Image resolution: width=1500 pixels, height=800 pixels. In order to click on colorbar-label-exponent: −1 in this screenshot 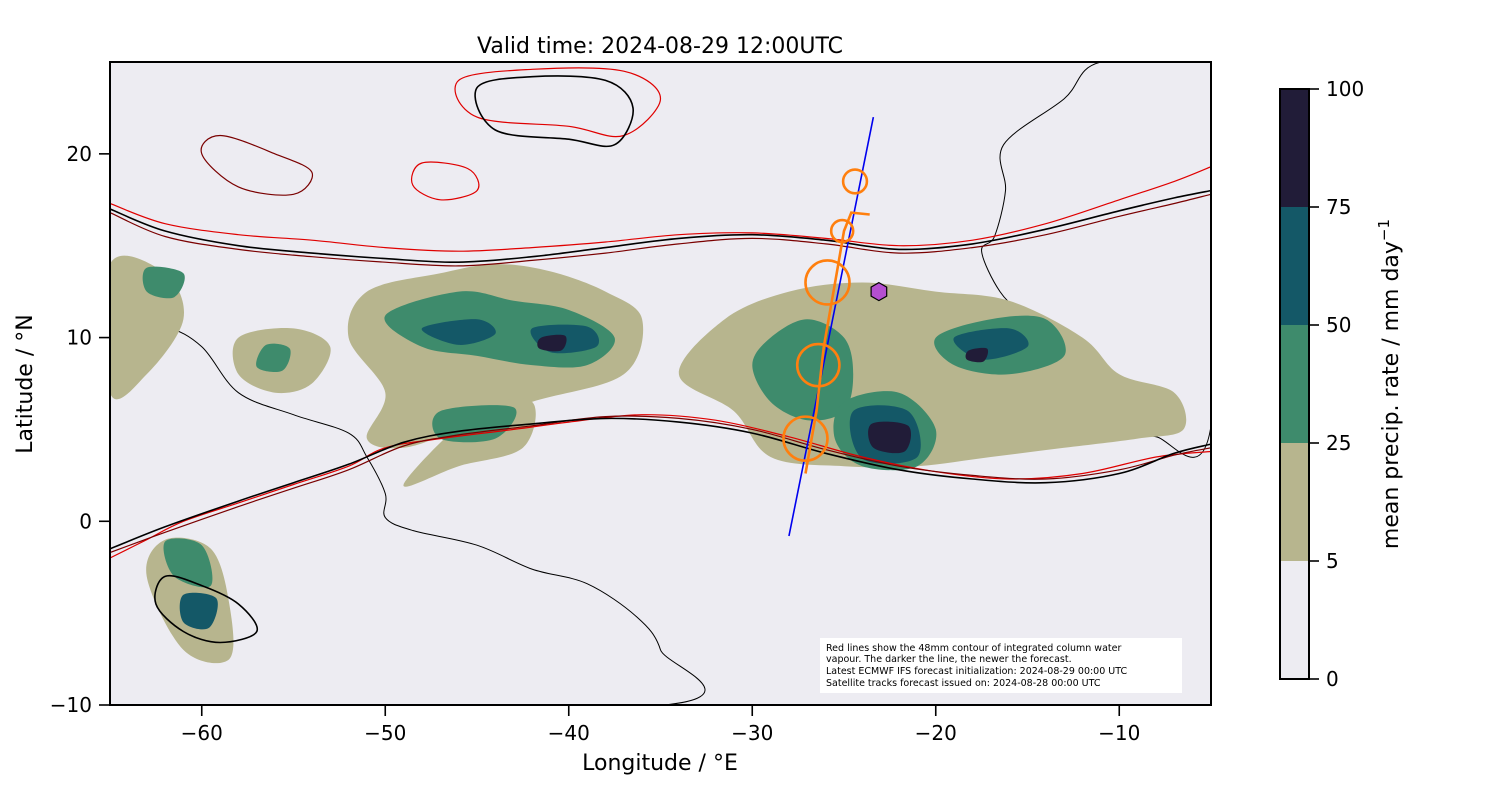, I will do `click(1384, 230)`.